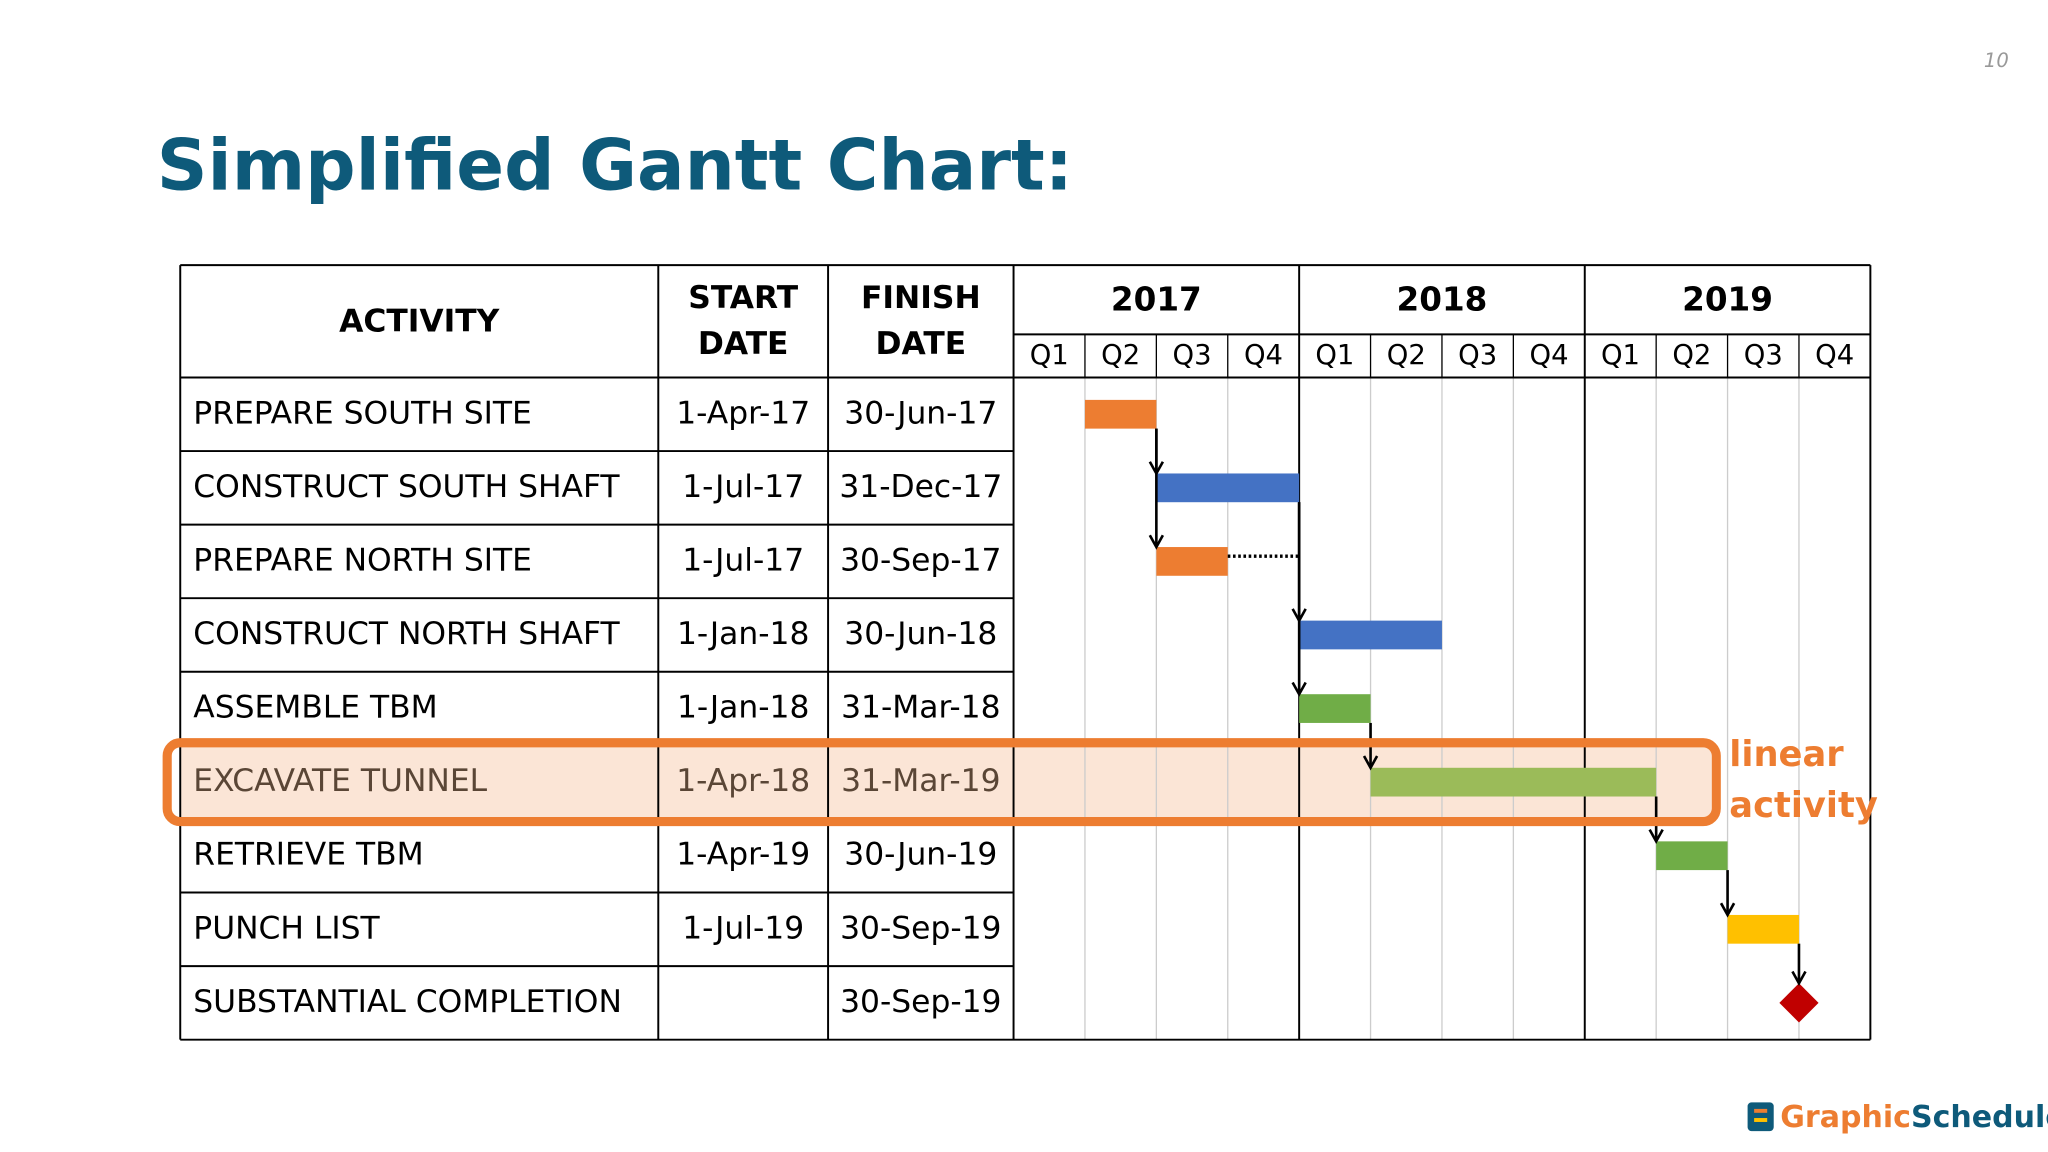 The width and height of the screenshot is (2048, 1152). I want to click on activity: RETRIEVE TBM, so click(308, 855).